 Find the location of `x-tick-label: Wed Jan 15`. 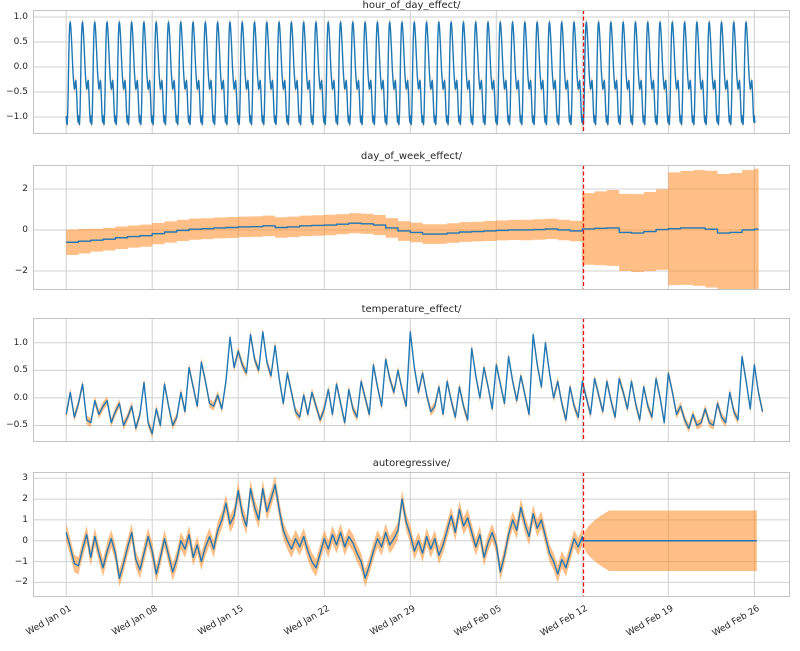

x-tick-label: Wed Jan 15 is located at coordinates (221, 620).